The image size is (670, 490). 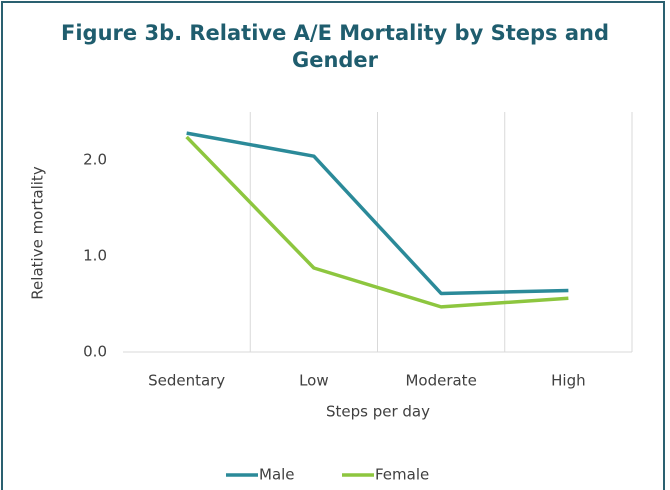 What do you see at coordinates (38, 233) in the screenshot?
I see `y-axis-label: Relative mortality` at bounding box center [38, 233].